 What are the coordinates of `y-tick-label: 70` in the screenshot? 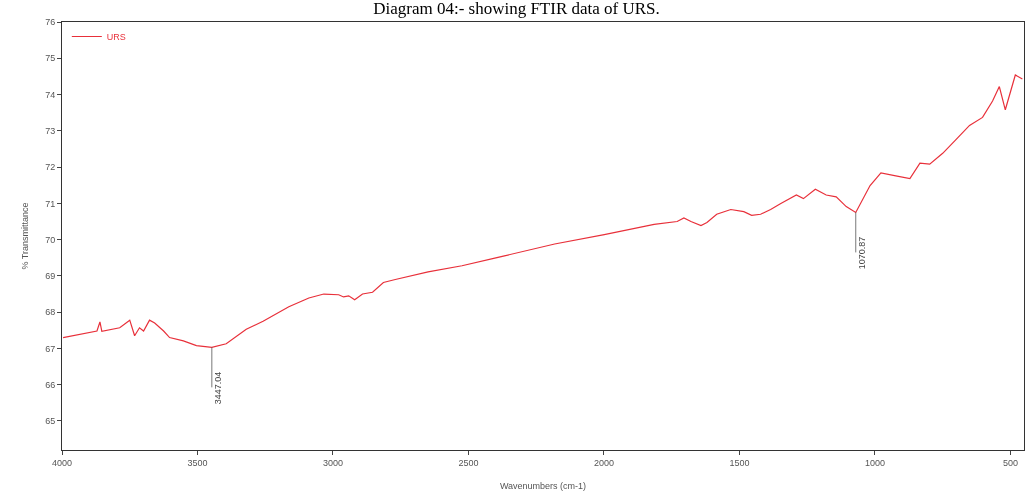 It's located at (50, 239).